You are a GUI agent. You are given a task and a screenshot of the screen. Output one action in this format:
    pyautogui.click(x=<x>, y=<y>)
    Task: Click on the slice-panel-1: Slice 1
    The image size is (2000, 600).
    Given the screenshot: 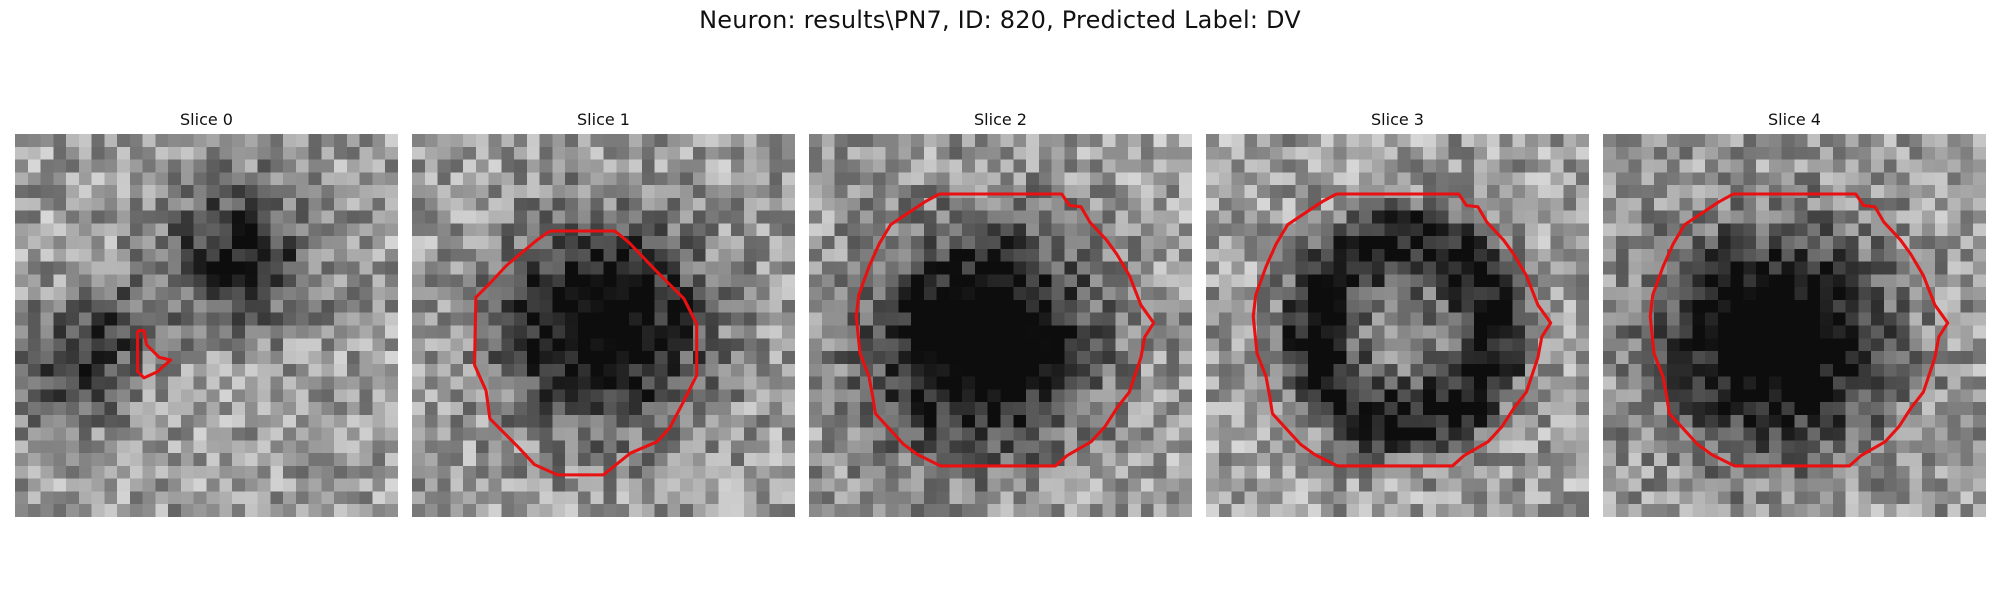 What is the action you would take?
    pyautogui.click(x=603, y=313)
    